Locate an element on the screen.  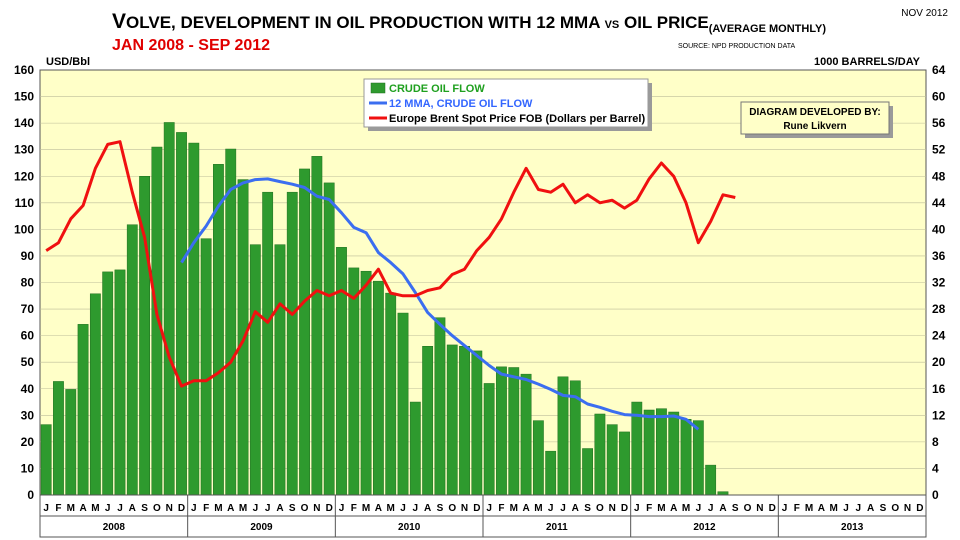
left-tick-label: 10 is located at coordinates (28, 468).